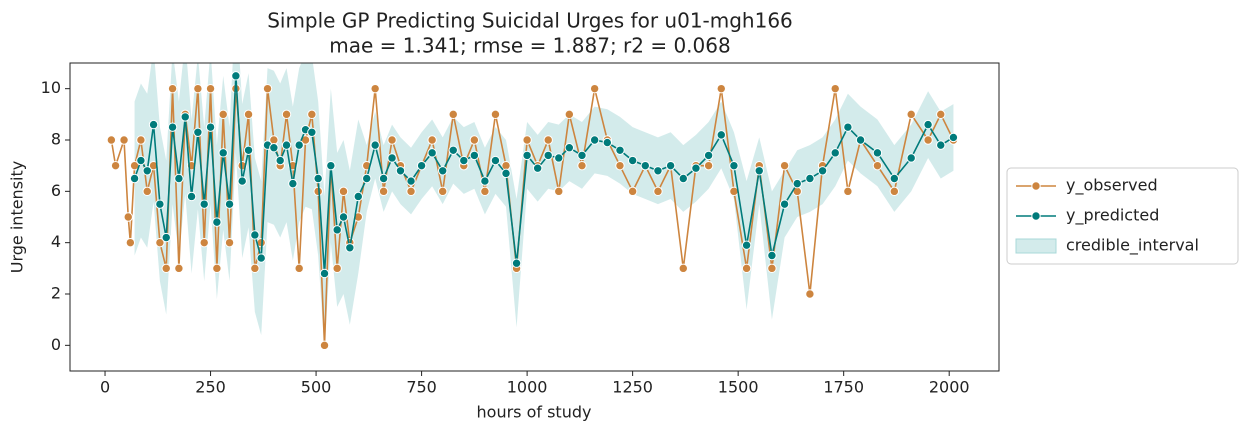  I want to click on y-tick-label: 2, so click(56, 293).